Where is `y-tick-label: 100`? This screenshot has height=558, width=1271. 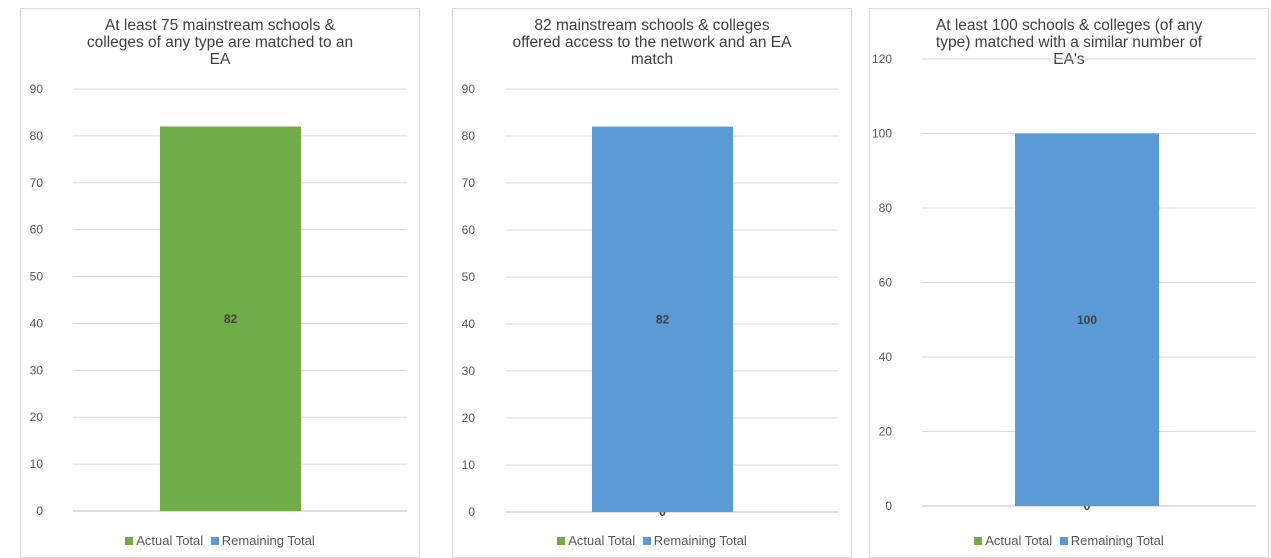
y-tick-label: 100 is located at coordinates (882, 134).